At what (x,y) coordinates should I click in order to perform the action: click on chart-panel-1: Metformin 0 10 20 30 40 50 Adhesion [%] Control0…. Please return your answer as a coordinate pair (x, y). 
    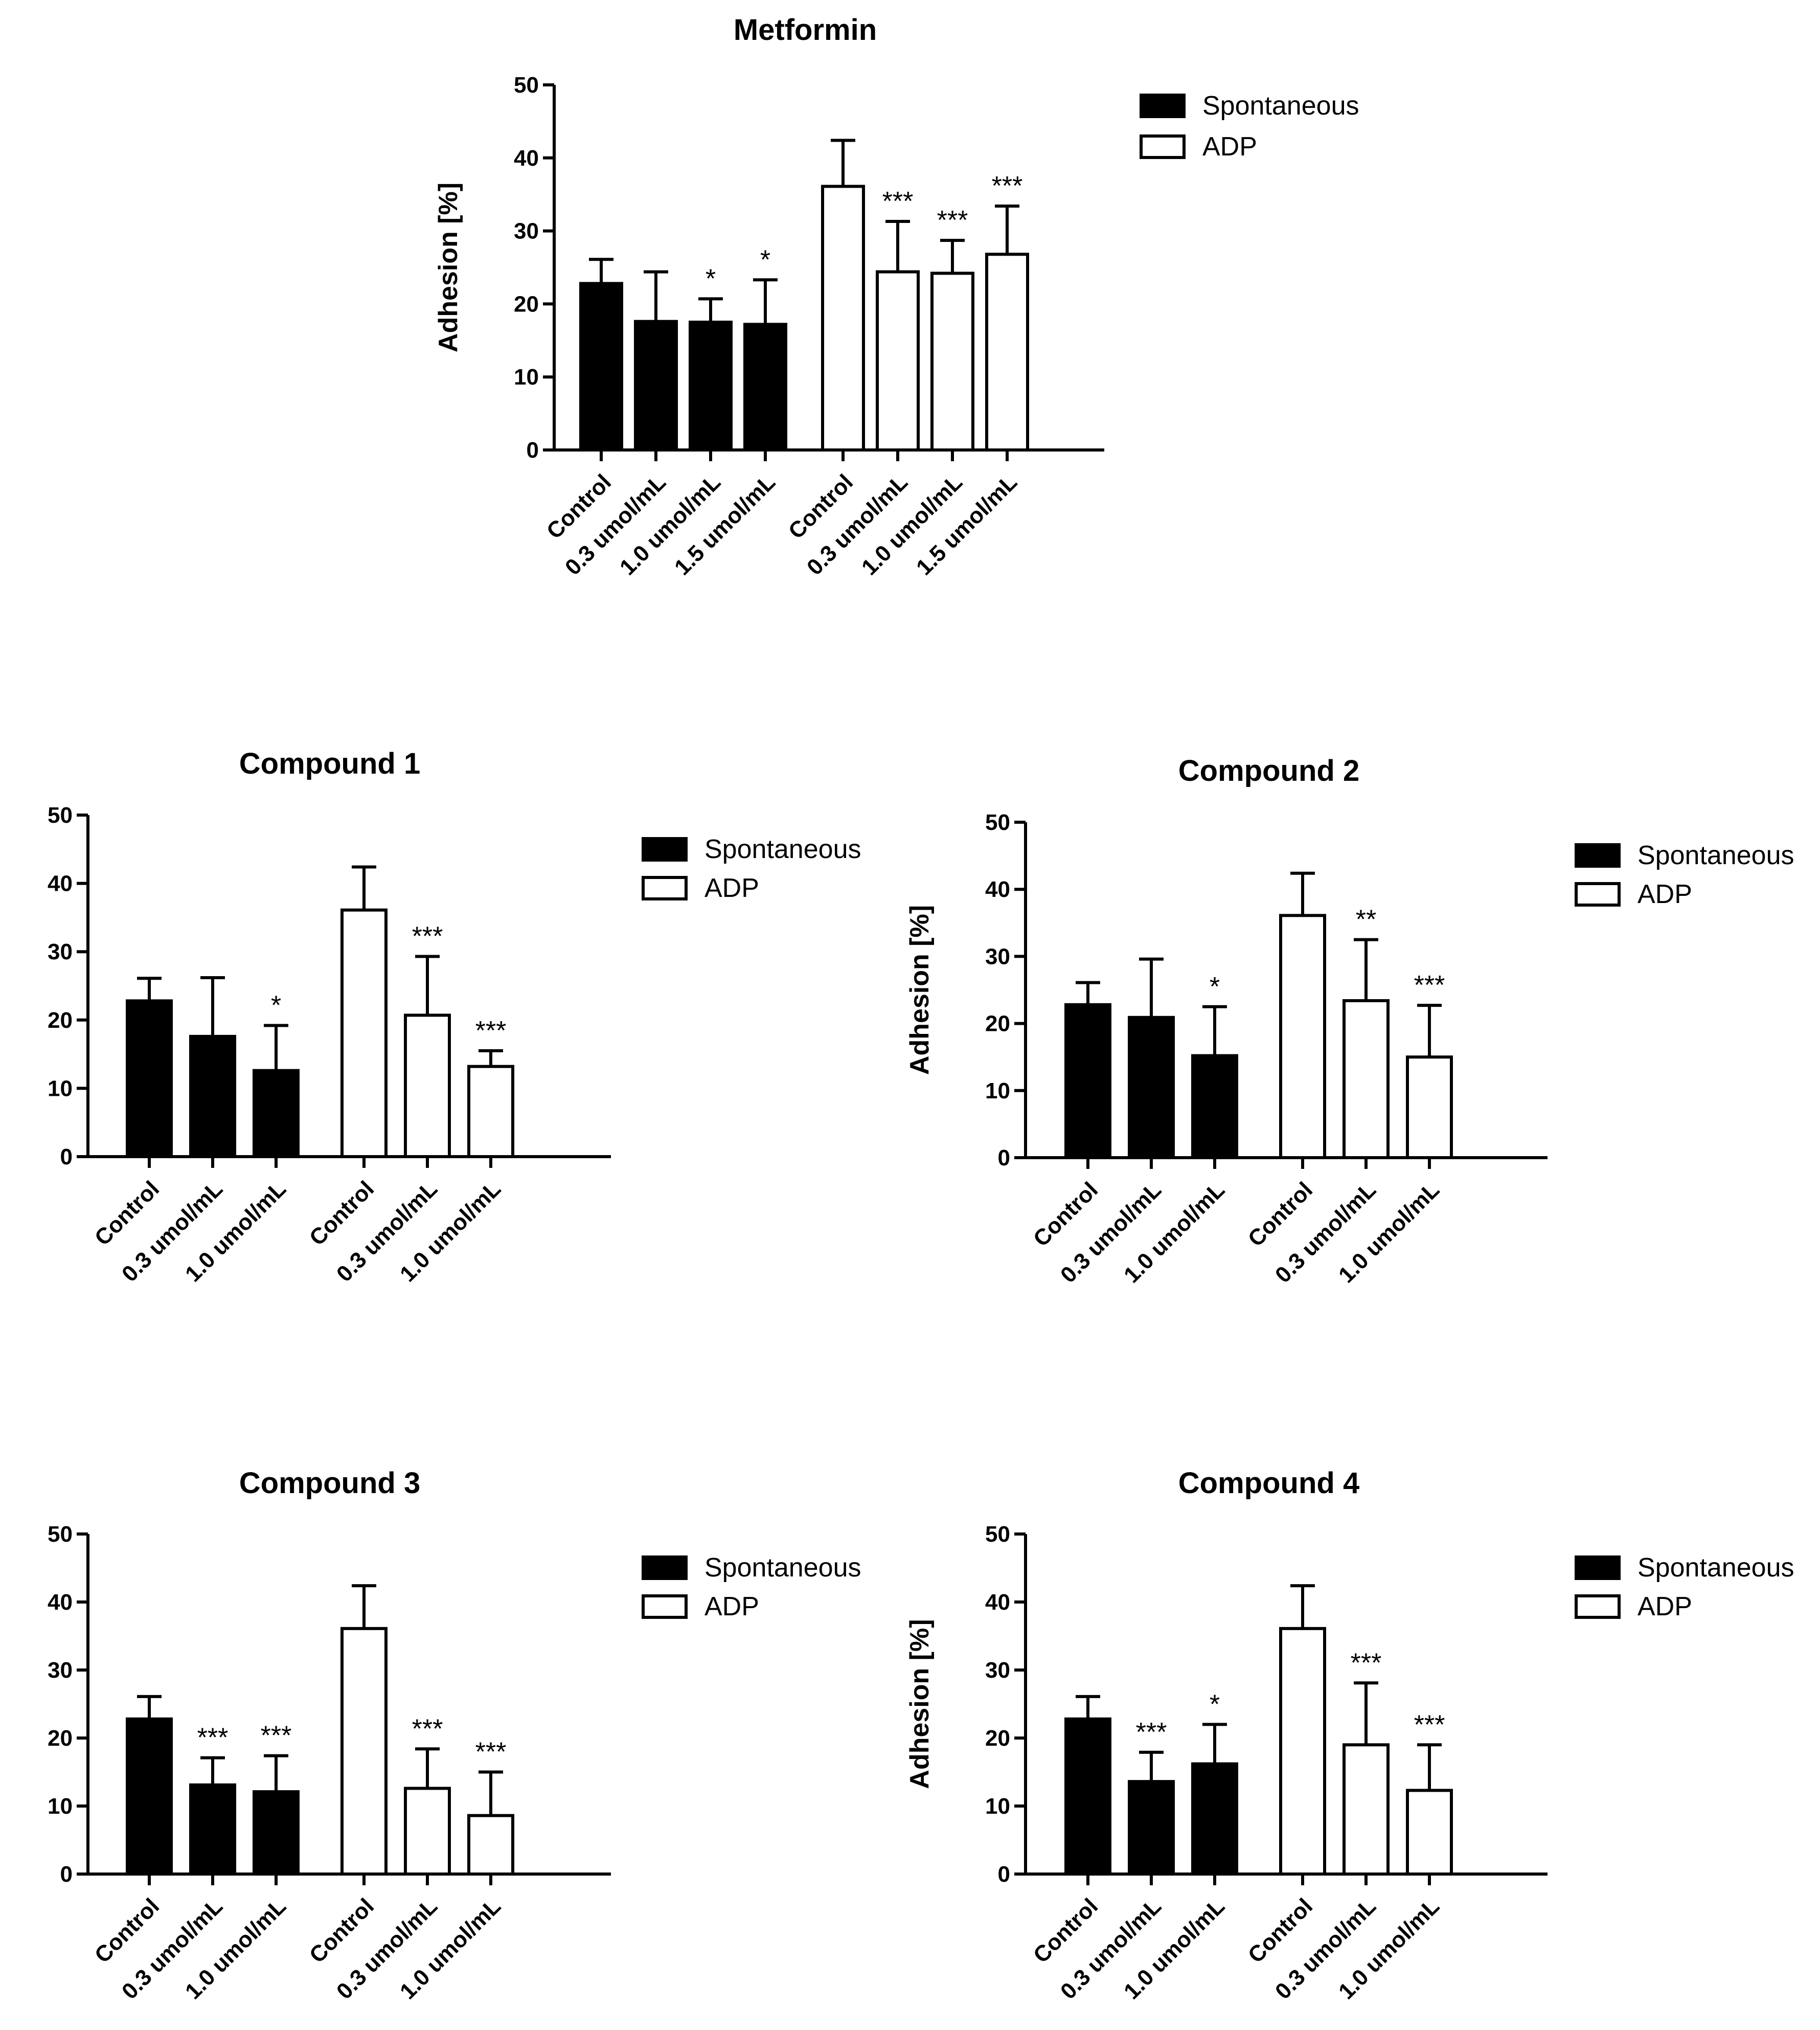
    Looking at the image, I should click on (896, 296).